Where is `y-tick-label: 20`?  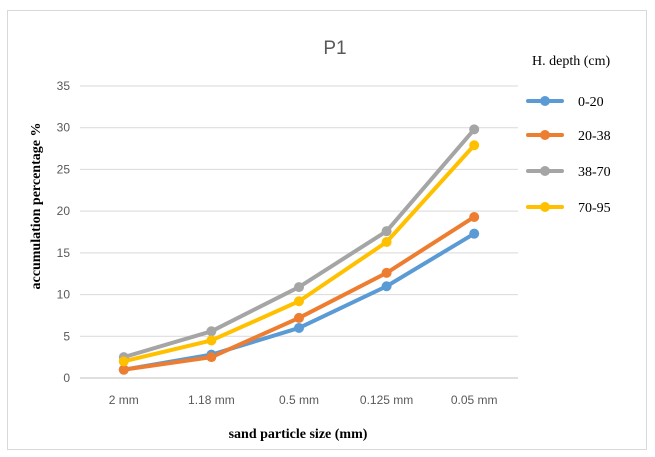 y-tick-label: 20 is located at coordinates (64, 211).